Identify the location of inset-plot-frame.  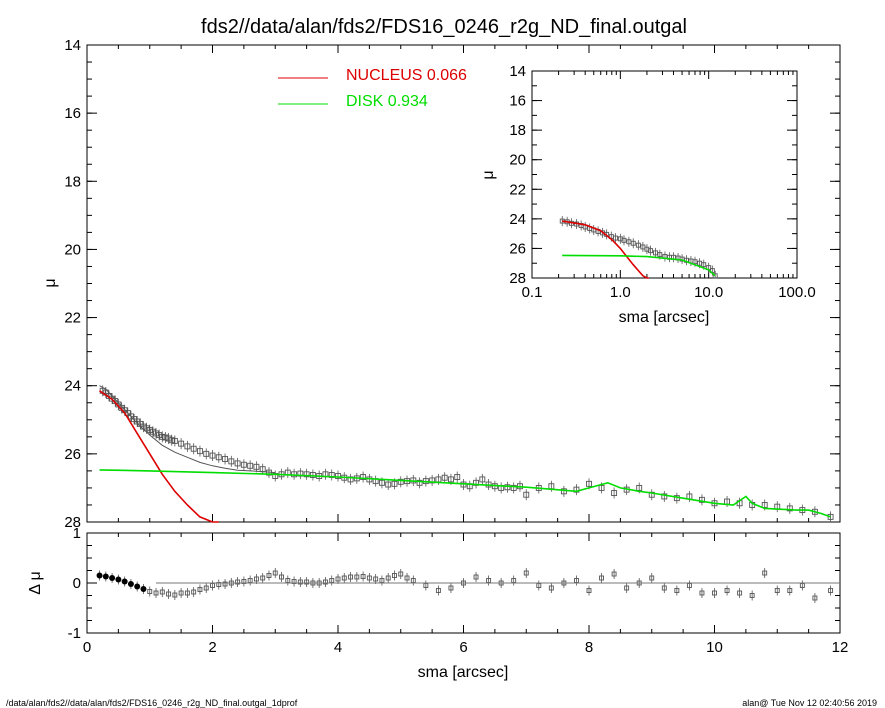
(664, 174).